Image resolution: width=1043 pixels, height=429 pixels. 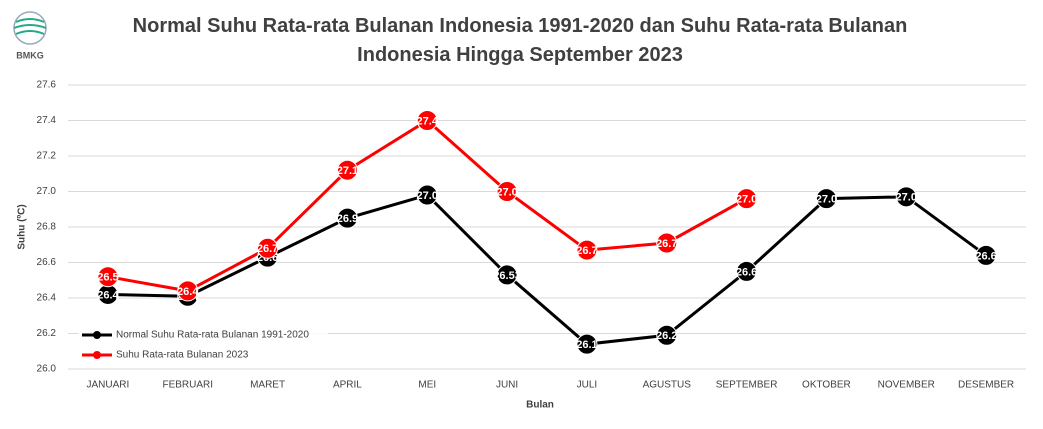 I want to click on y-tick-label: 26.6, so click(x=47, y=262).